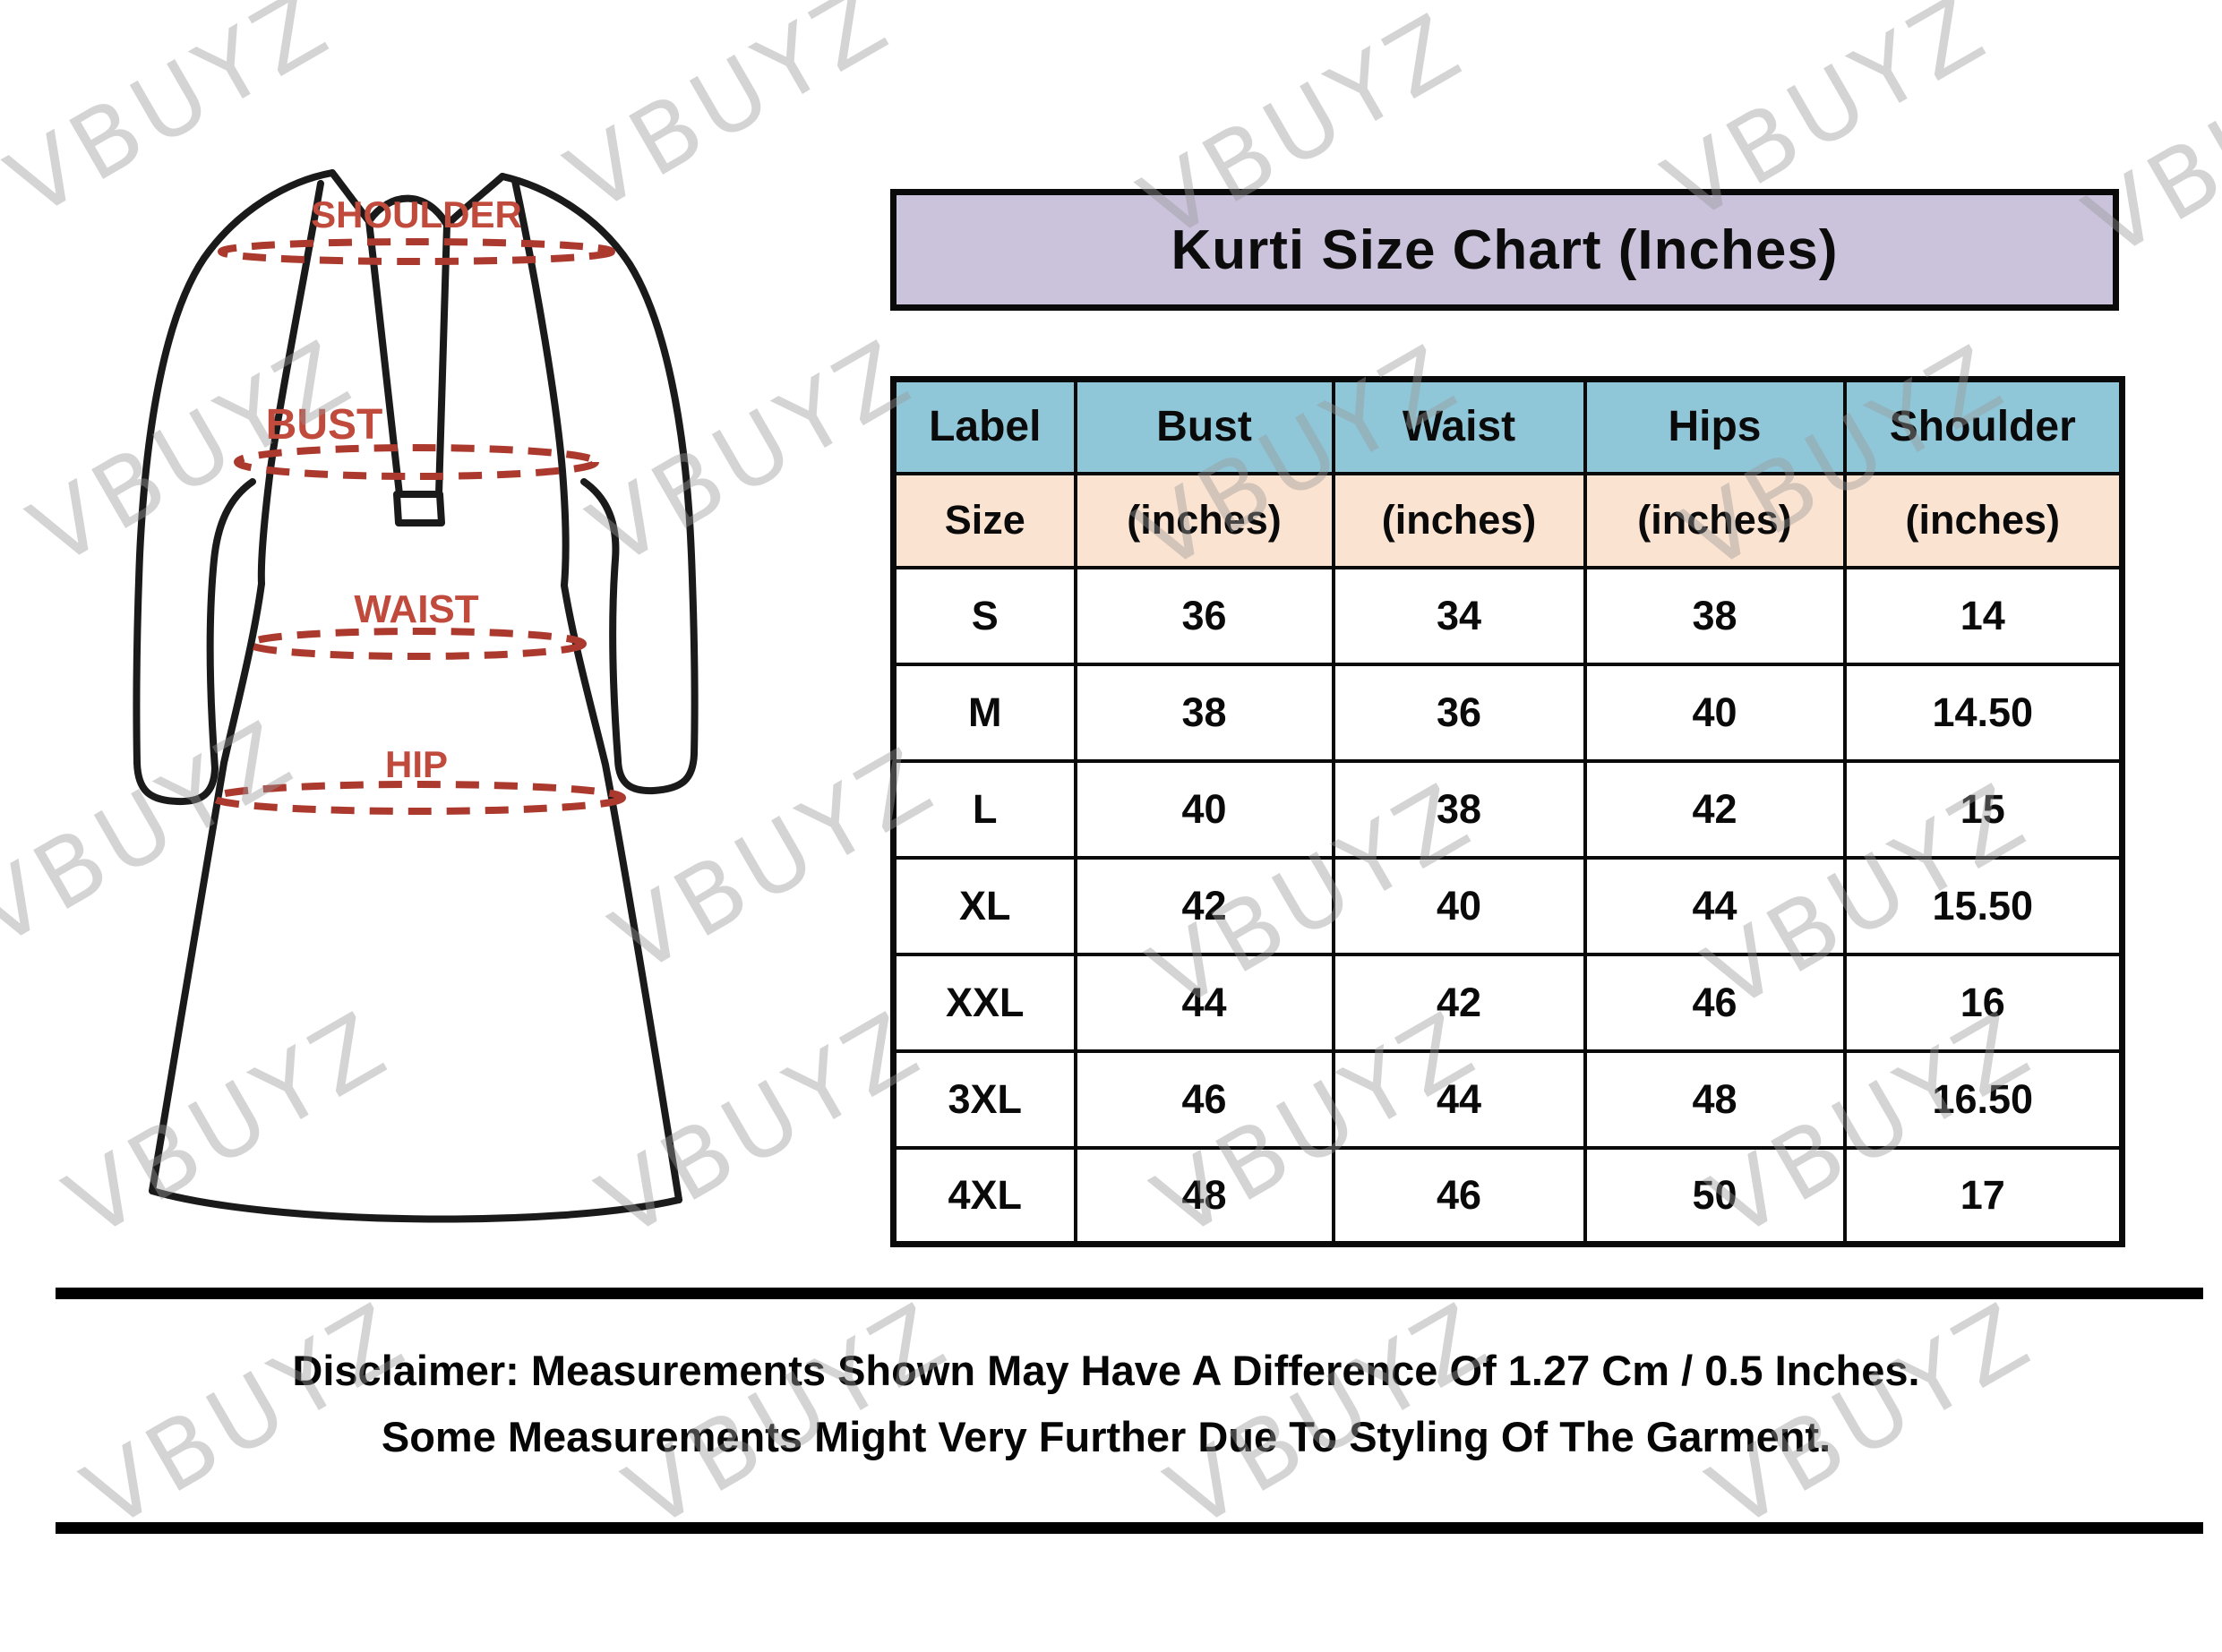  What do you see at coordinates (1204, 1099) in the screenshot?
I see `bust-value: 46` at bounding box center [1204, 1099].